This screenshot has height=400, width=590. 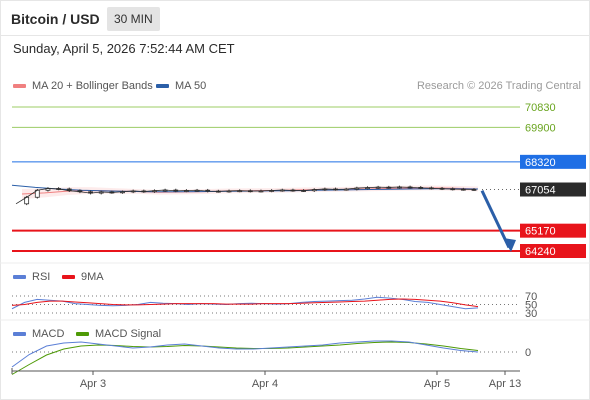 I want to click on price-level-label: 67054, so click(x=540, y=191).